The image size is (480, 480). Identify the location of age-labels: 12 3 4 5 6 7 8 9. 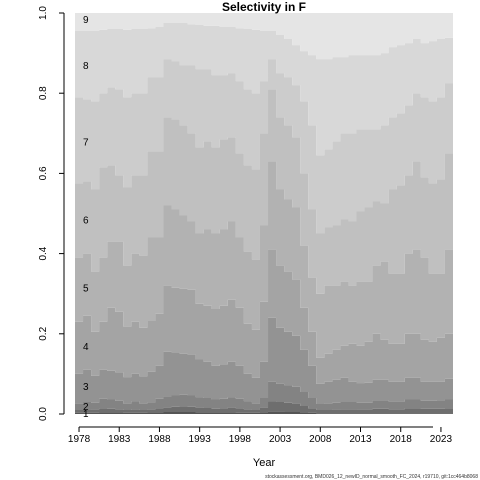
(86, 217).